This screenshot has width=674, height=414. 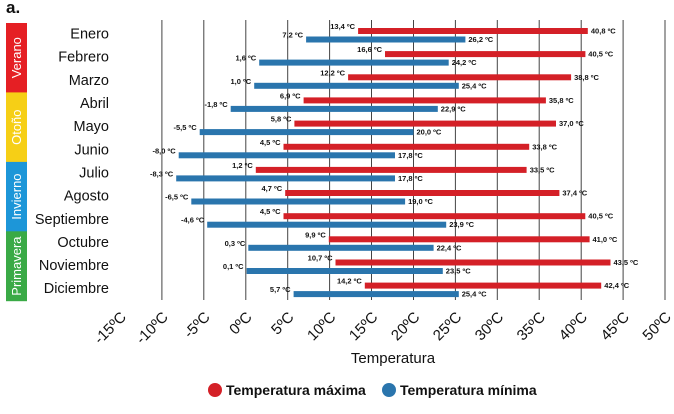 I want to click on start-value-label: 5,7 ºC, so click(x=280, y=289).